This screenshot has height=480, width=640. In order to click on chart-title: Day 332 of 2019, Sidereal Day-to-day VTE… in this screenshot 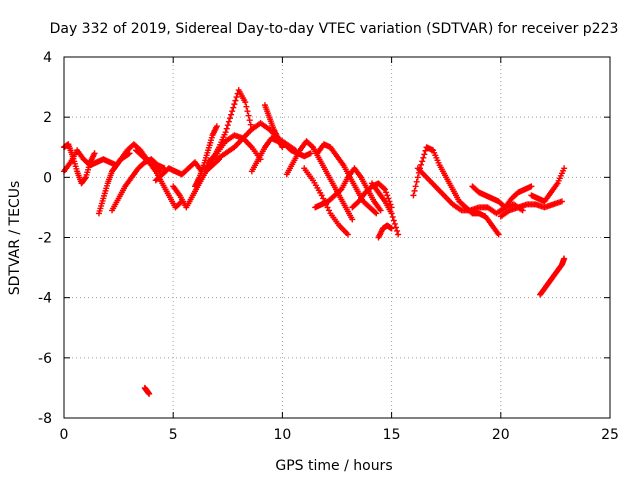, I will do `click(334, 29)`.